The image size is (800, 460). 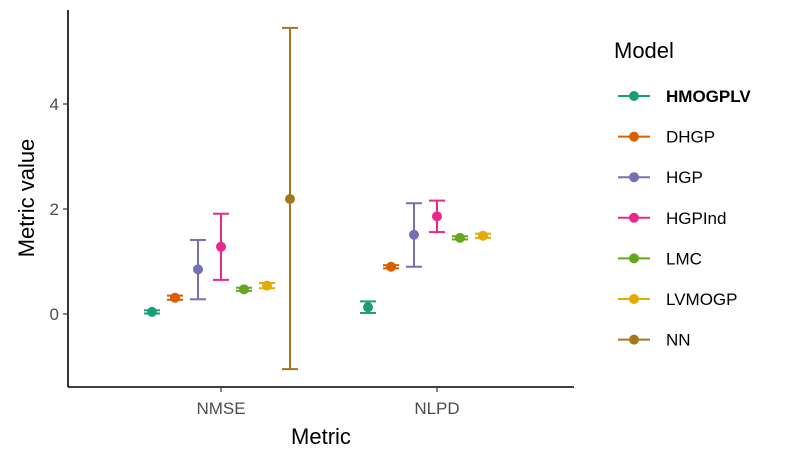 I want to click on legend-item-dhgp: DHGP, so click(x=666, y=137).